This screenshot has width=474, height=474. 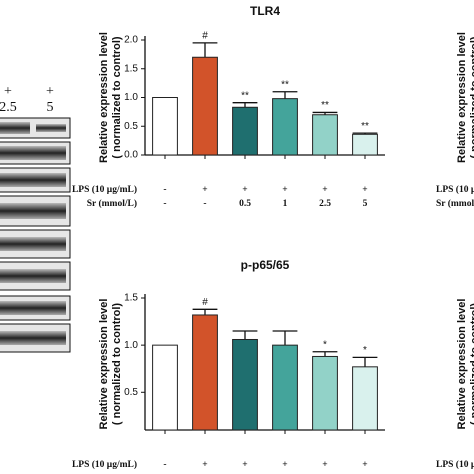 What do you see at coordinates (325, 204) in the screenshot?
I see `row-value: 2.5` at bounding box center [325, 204].